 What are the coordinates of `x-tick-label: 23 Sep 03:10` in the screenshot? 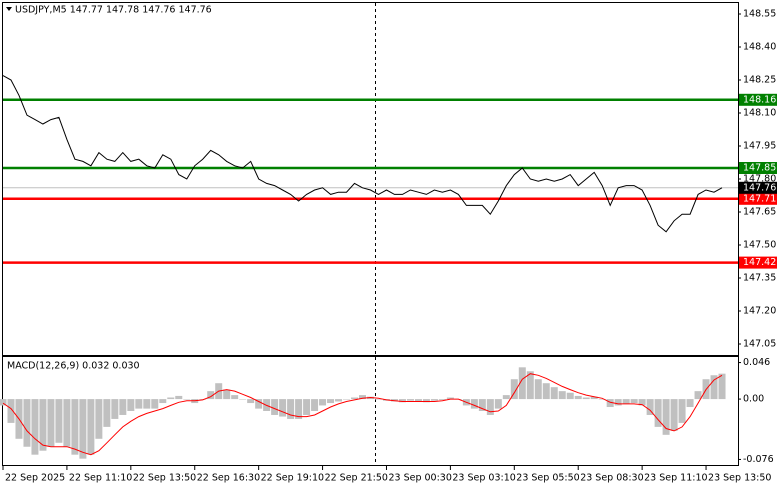 It's located at (483, 478).